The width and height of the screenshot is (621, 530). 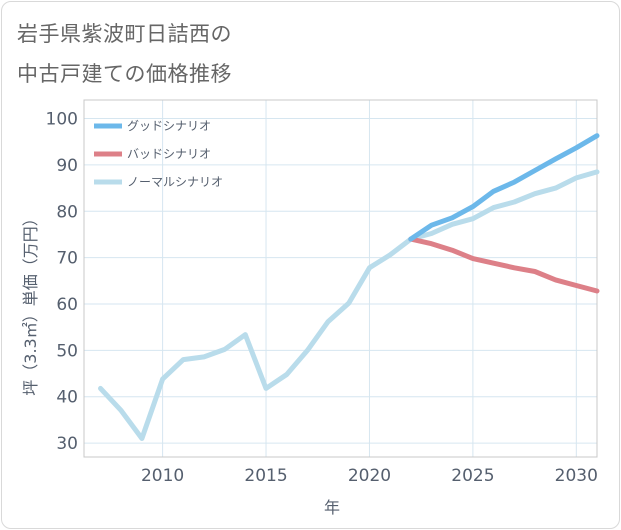 I want to click on x-axis-ticks: 2010 2015 2020 2025 2030, so click(x=369, y=476).